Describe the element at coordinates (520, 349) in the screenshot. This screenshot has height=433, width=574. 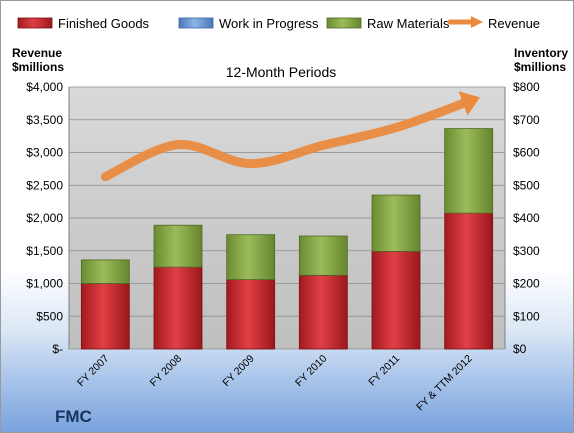
I see `right-tick-label: $0` at that location.